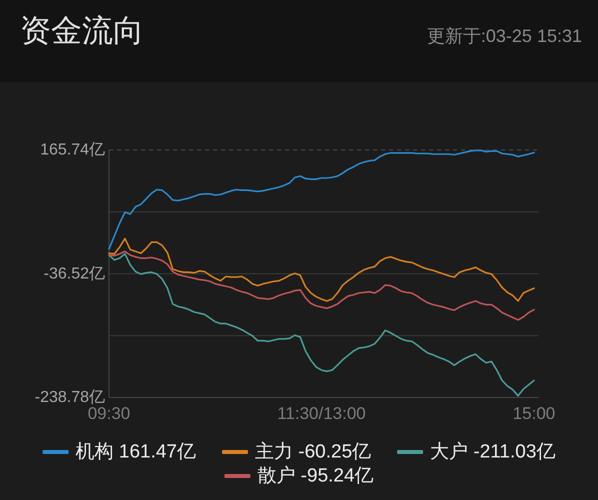  What do you see at coordinates (493, 451) in the screenshot?
I see `legend-label: 大户 -211.03亿` at bounding box center [493, 451].